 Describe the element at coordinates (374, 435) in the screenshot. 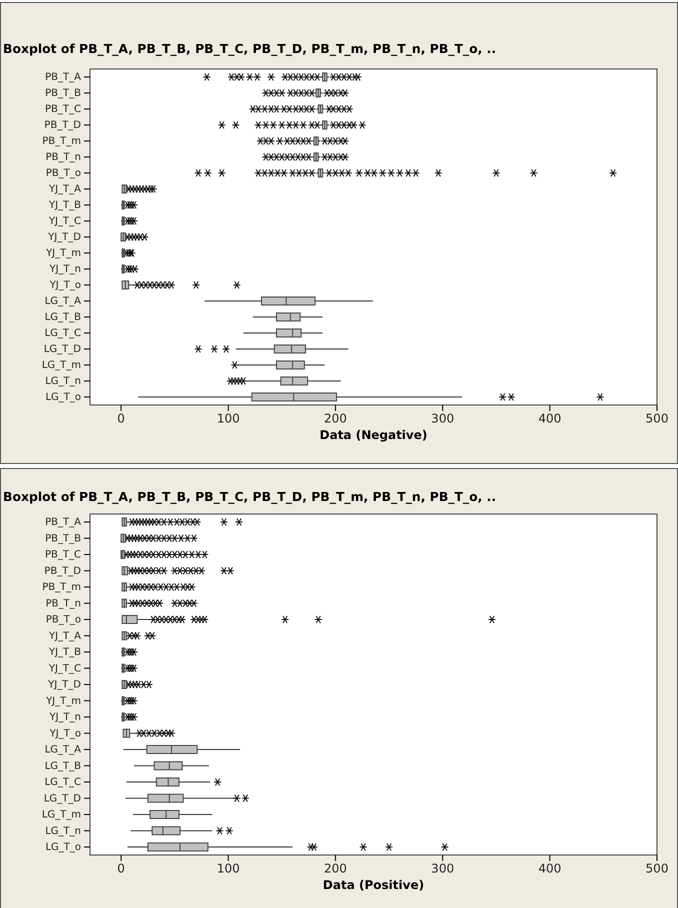

I see `x-axis-title: Data (Negative)` at that location.